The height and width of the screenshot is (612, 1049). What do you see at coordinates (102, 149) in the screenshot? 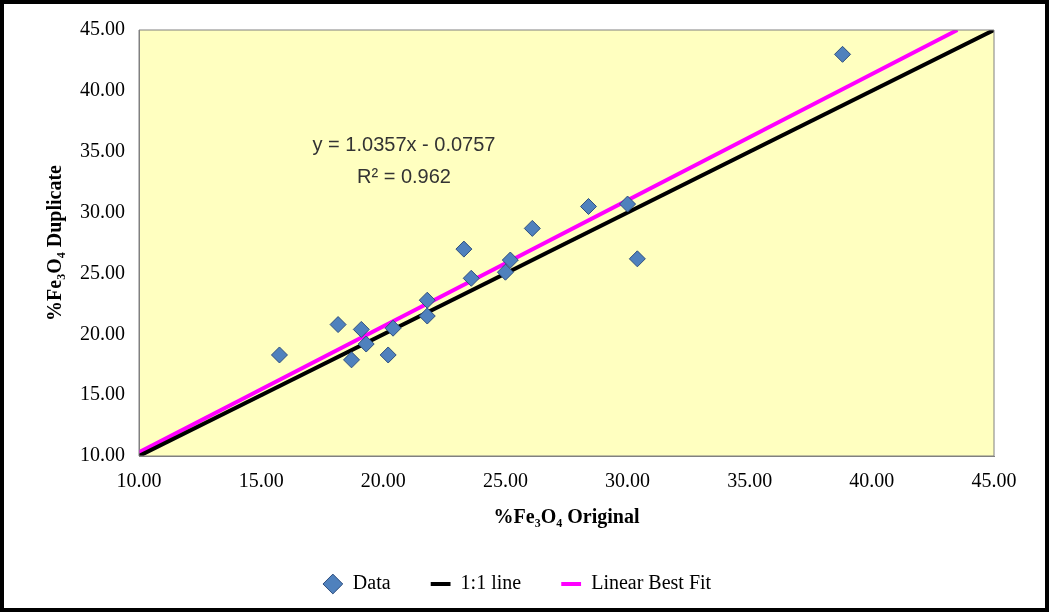
I see `y-tick-label: 35.00` at bounding box center [102, 149].